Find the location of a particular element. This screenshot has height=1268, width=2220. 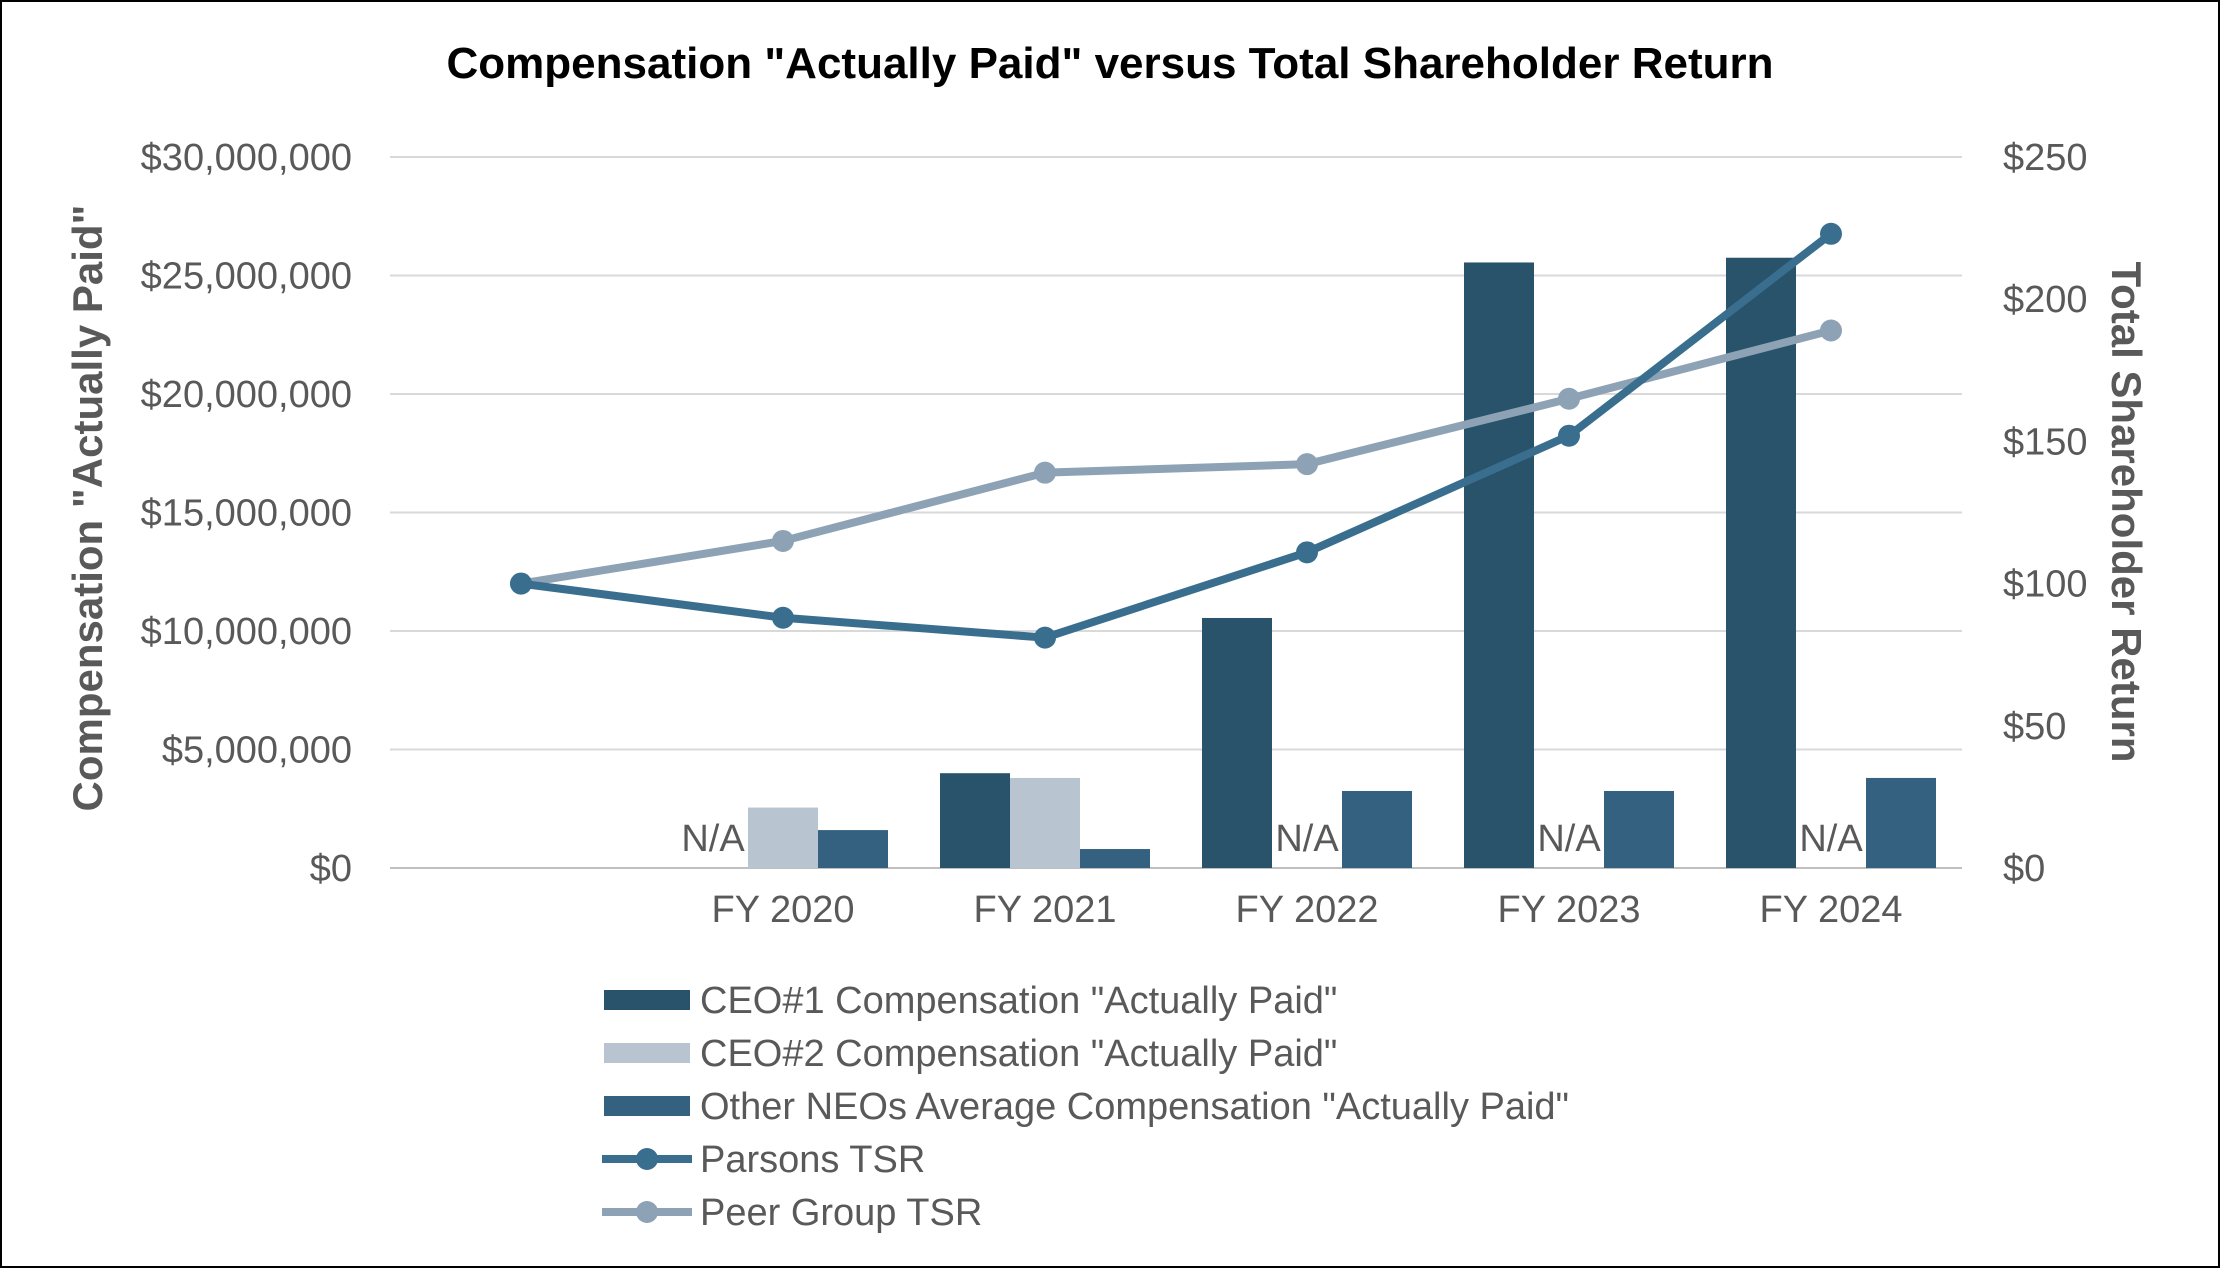

bar-other-neos-average-compensation-actually-paid-fy-2023 is located at coordinates (1639, 829).